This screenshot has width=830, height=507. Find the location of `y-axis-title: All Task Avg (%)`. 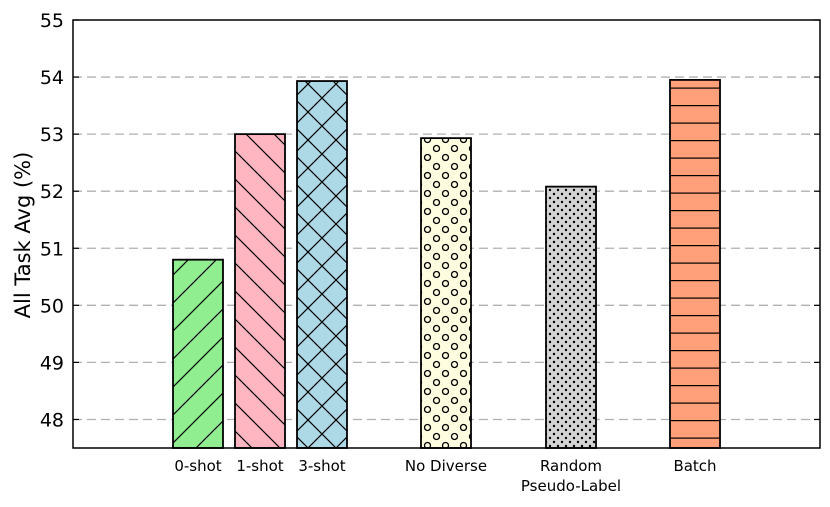

y-axis-title: All Task Avg (%) is located at coordinates (23, 235).